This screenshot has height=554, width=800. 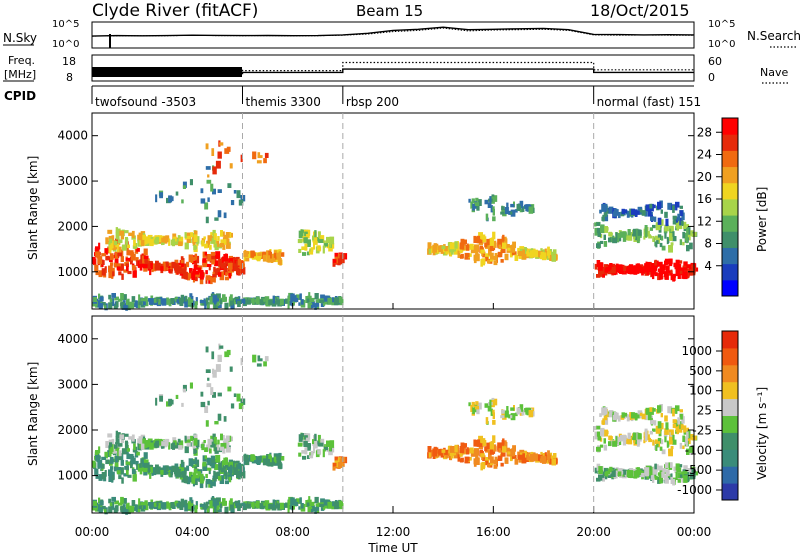 What do you see at coordinates (72, 181) in the screenshot?
I see `y-tick-label: 3000` at bounding box center [72, 181].